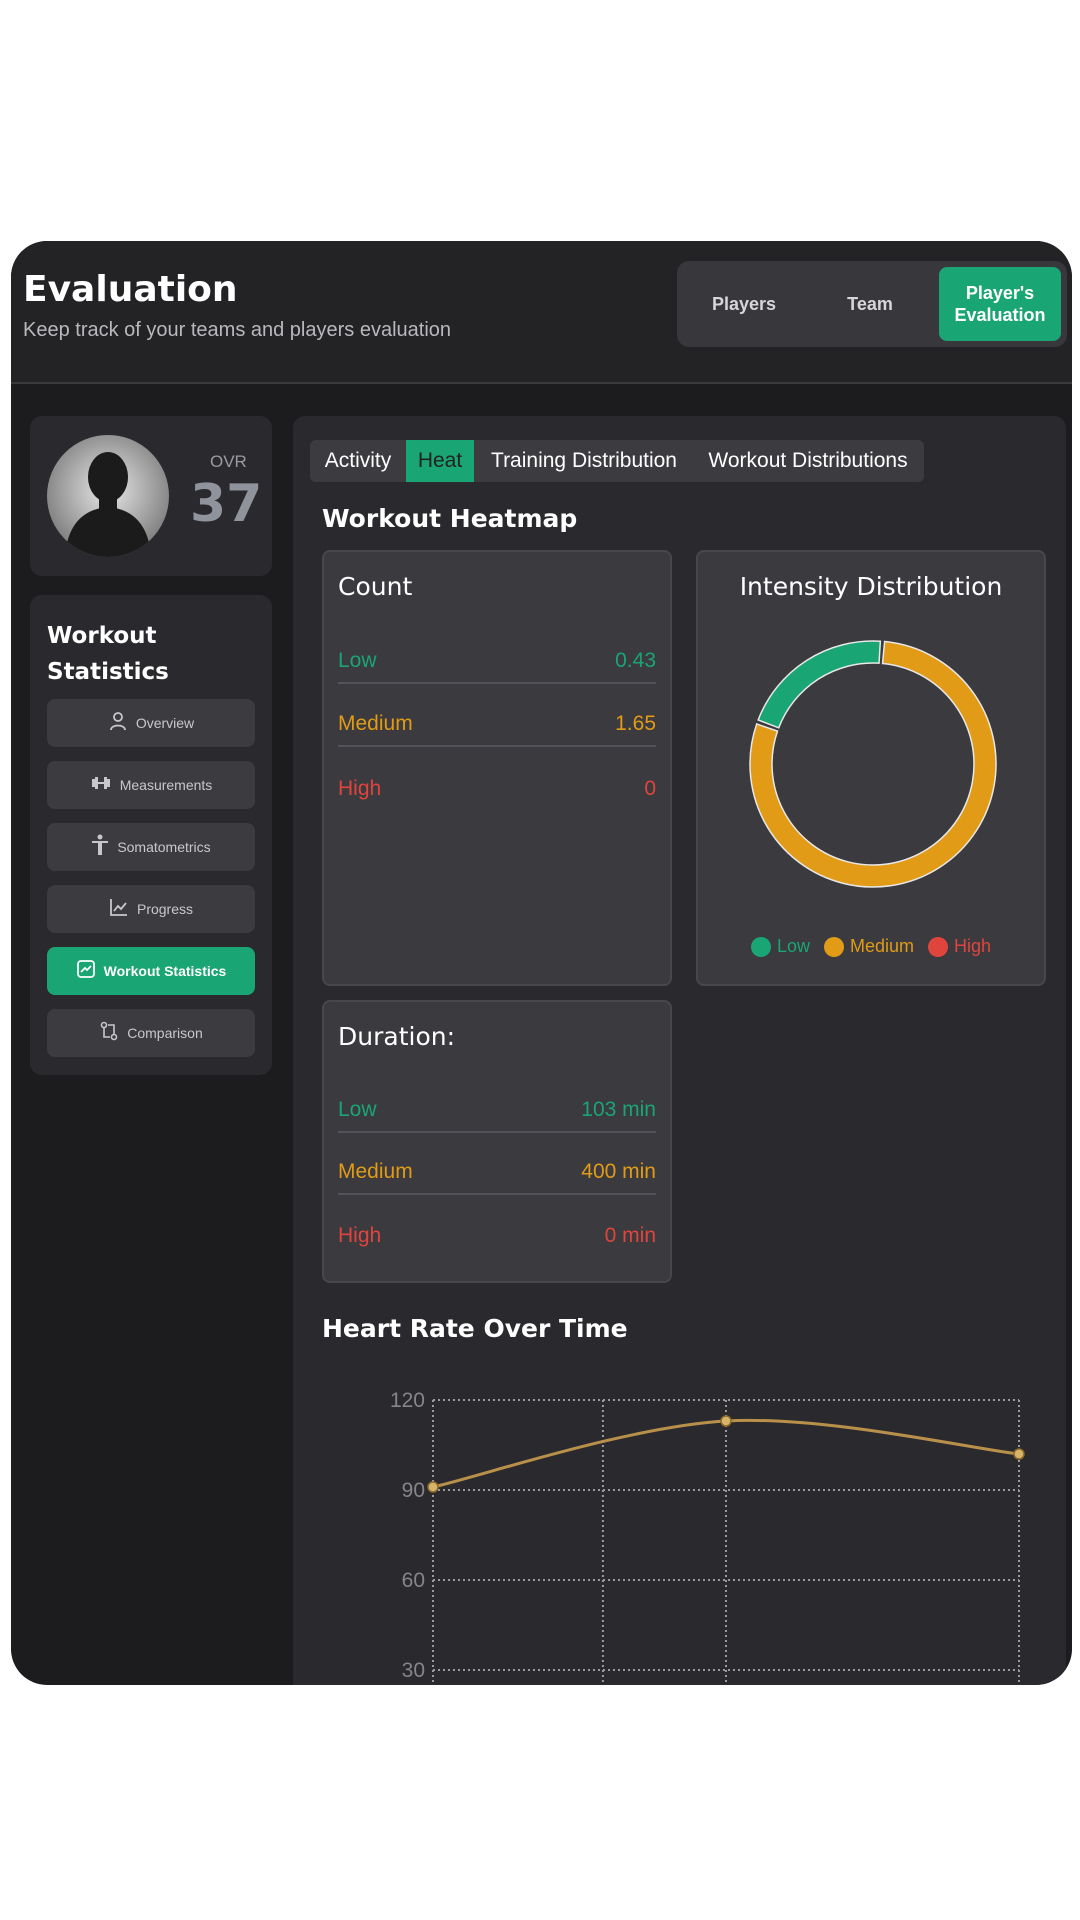  I want to click on duration-row-low: Low 103 min, so click(497, 1111).